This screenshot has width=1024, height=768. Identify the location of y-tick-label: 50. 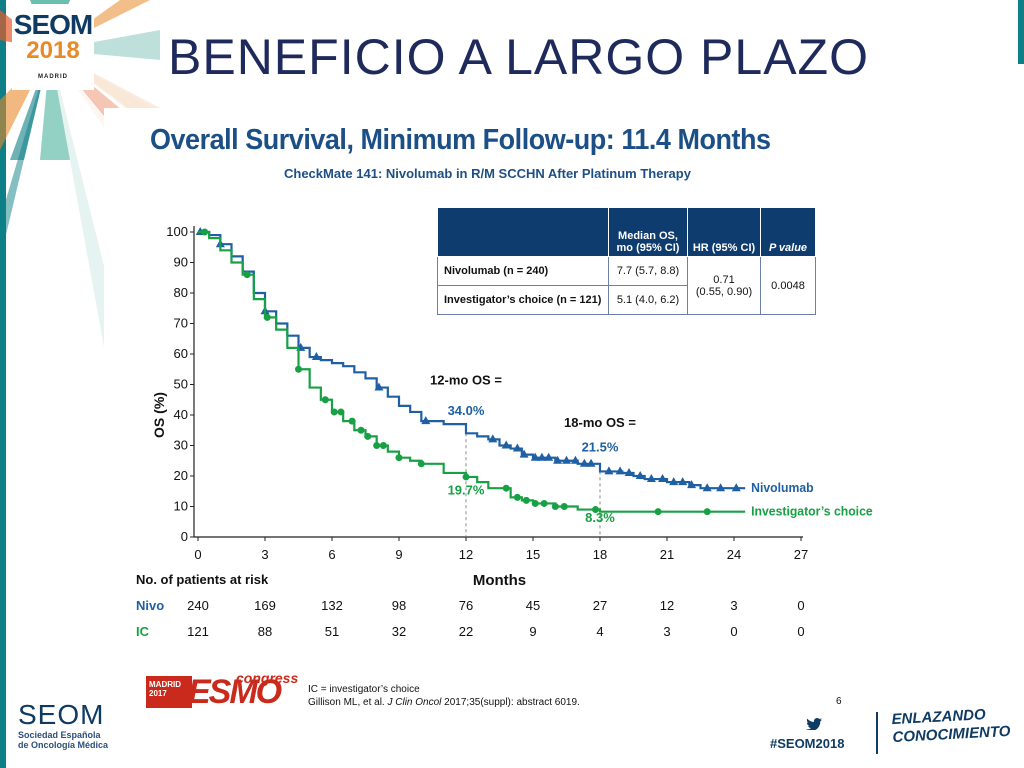
(181, 384).